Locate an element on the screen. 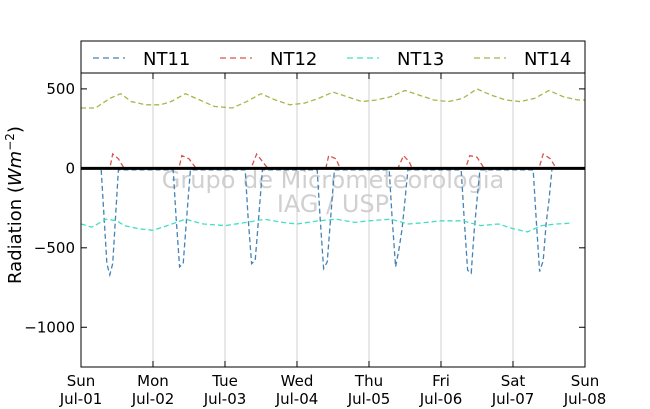 The height and width of the screenshot is (409, 650). legend-box is located at coordinates (333, 57).